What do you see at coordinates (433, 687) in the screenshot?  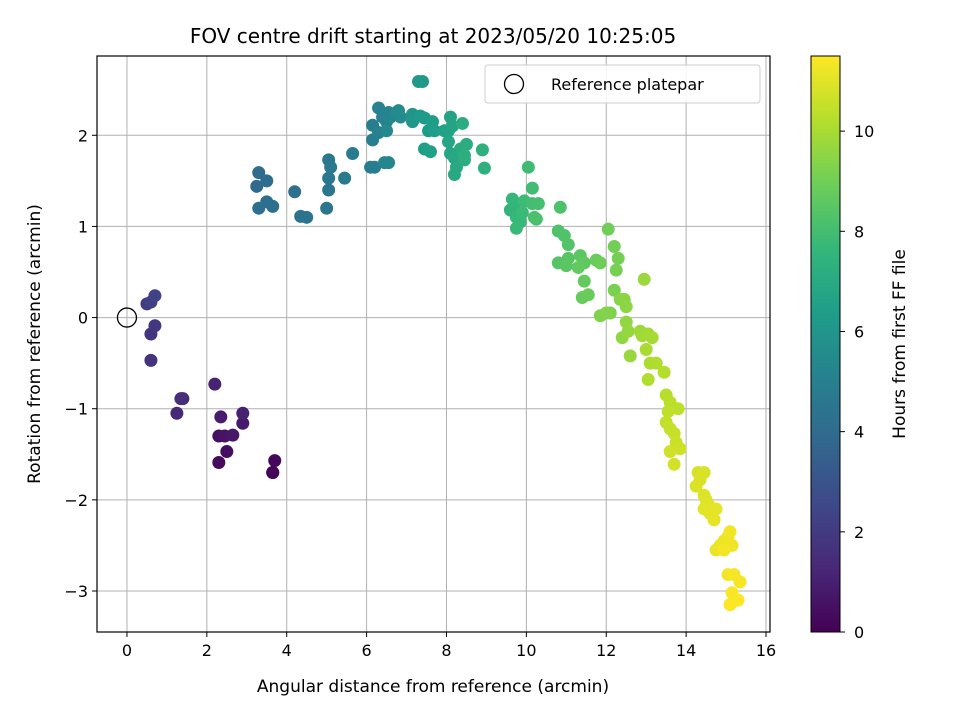 I see `x-axis-label: Angular distance from reference (arcmin)` at bounding box center [433, 687].